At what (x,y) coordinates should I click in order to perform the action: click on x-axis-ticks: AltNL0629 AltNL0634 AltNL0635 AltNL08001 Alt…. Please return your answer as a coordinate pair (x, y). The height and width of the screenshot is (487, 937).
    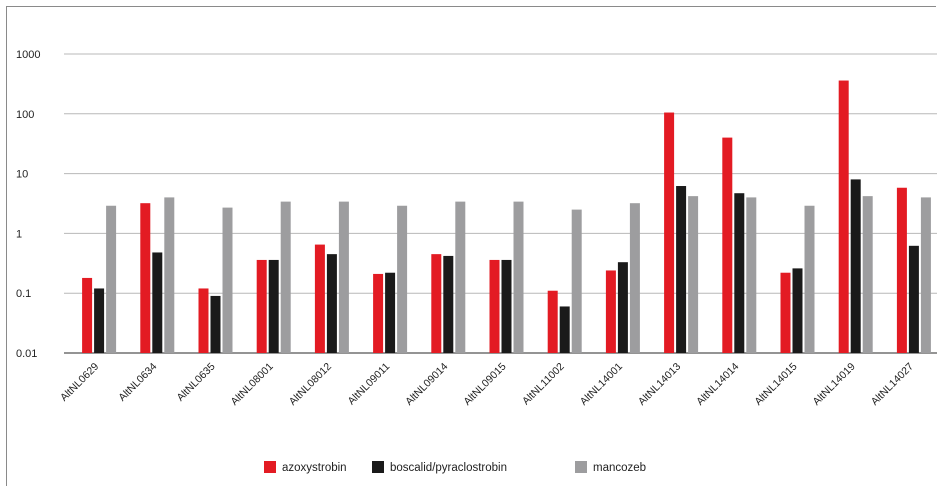
    Looking at the image, I should click on (487, 384).